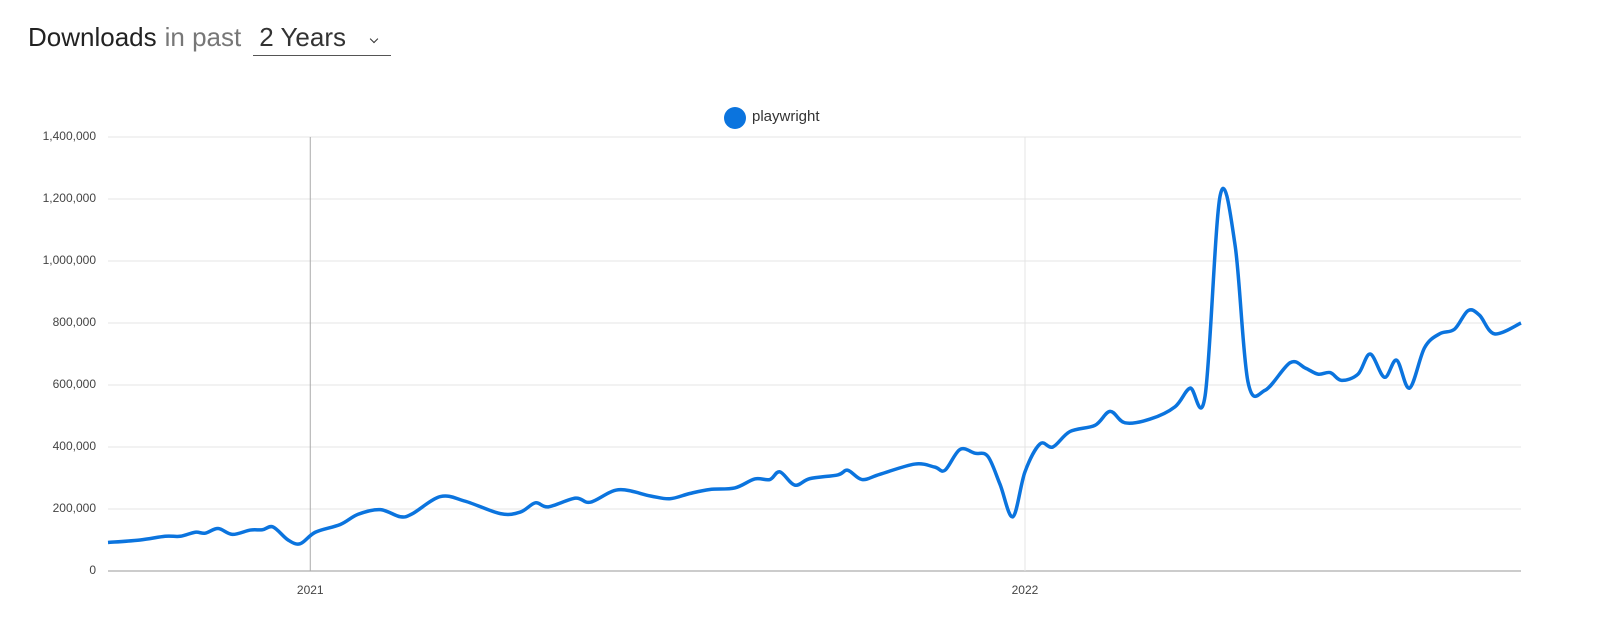  Describe the element at coordinates (1025, 590) in the screenshot. I see `x-tick-label: 2022` at that location.